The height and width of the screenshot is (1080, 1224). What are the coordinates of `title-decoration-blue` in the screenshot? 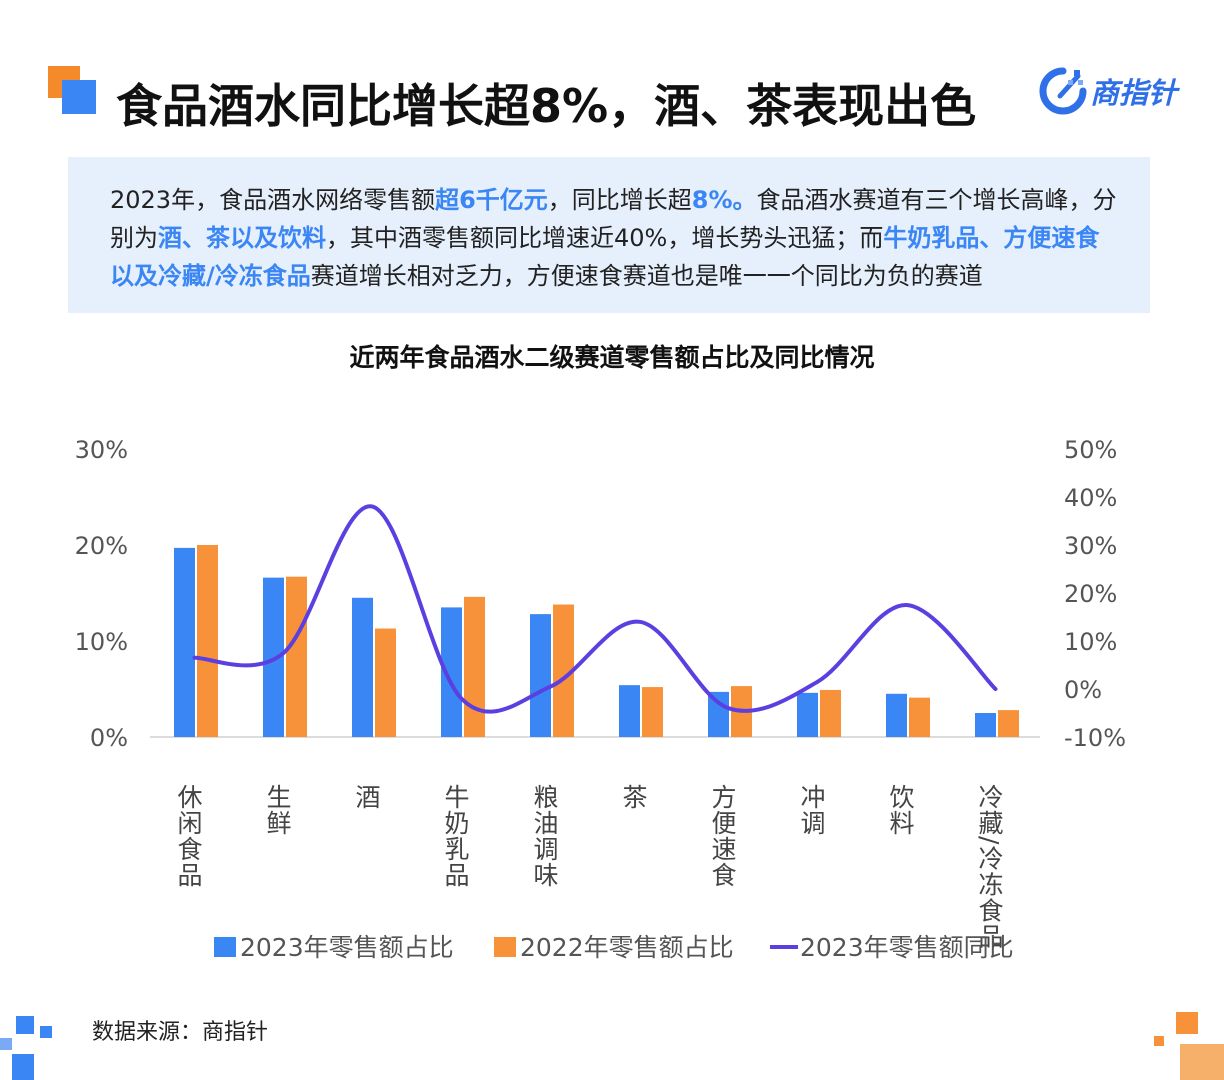 It's located at (79, 97).